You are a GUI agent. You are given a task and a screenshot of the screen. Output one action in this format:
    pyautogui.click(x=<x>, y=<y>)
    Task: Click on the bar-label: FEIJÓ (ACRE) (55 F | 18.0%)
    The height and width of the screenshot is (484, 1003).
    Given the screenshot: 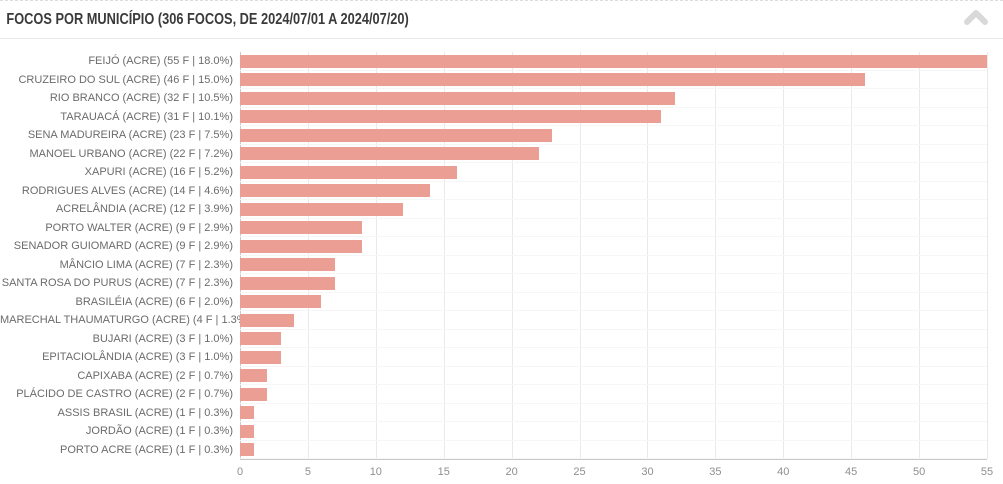 What is the action you would take?
    pyautogui.click(x=160, y=61)
    